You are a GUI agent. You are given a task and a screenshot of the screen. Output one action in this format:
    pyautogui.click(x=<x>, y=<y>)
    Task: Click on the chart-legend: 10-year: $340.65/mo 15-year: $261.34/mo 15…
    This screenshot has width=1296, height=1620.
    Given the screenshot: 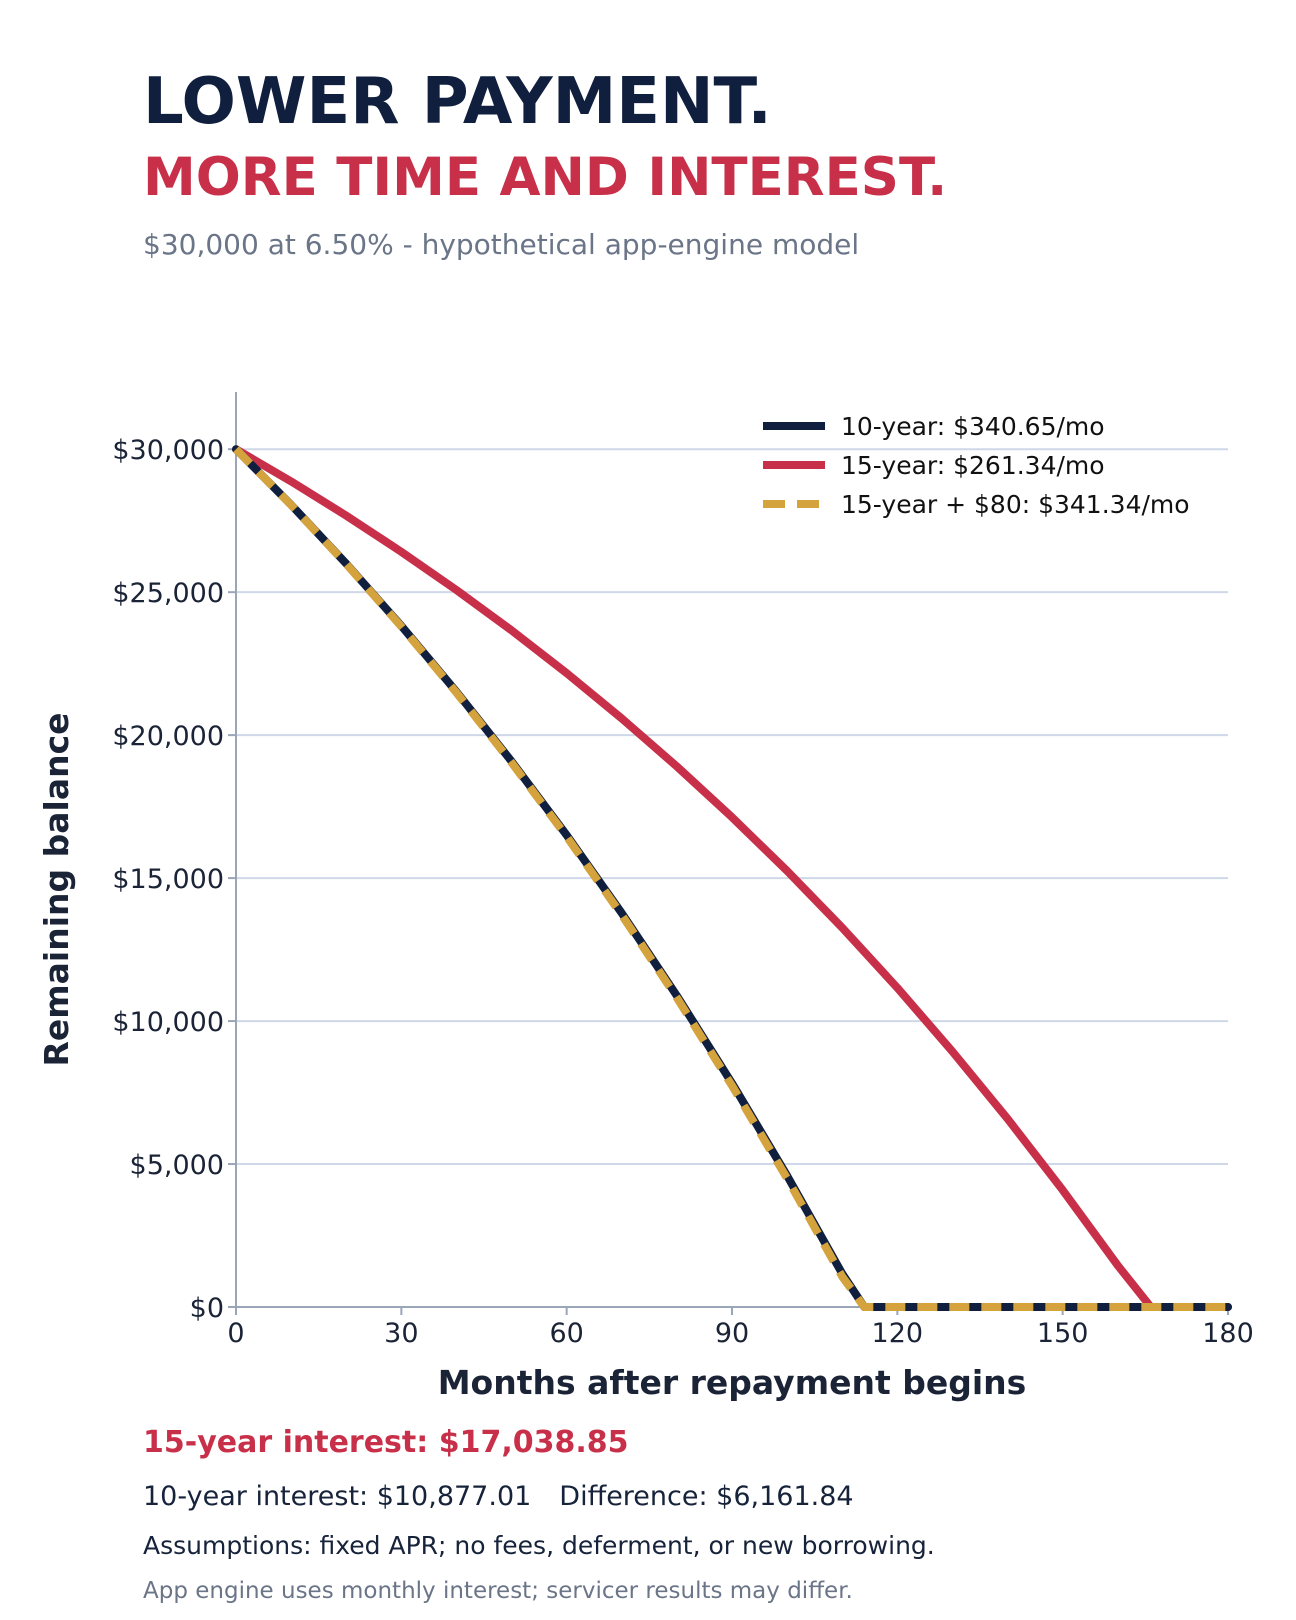 What is the action you would take?
    pyautogui.click(x=976, y=465)
    